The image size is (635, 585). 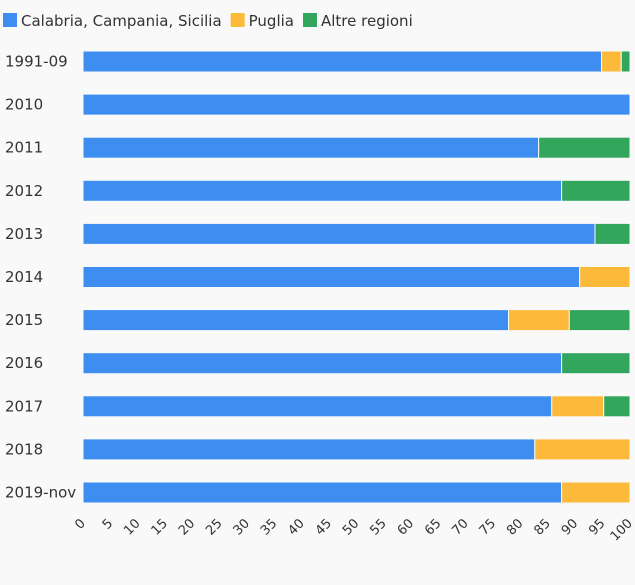 What do you see at coordinates (378, 527) in the screenshot?
I see `x-tick-label-55: 55` at bounding box center [378, 527].